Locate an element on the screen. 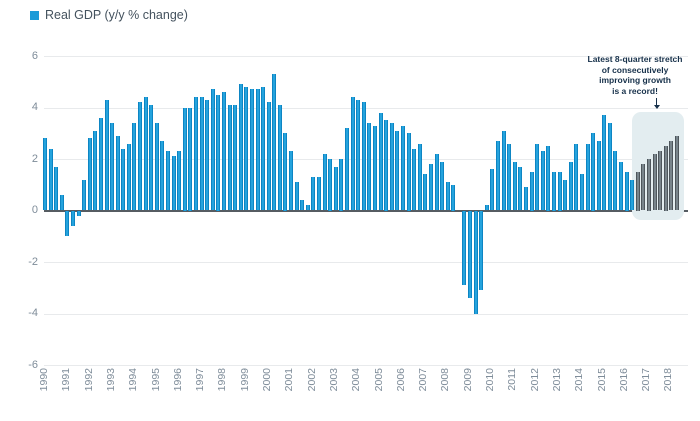 The height and width of the screenshot is (421, 700). x-tick-label: 2015 is located at coordinates (601, 380).